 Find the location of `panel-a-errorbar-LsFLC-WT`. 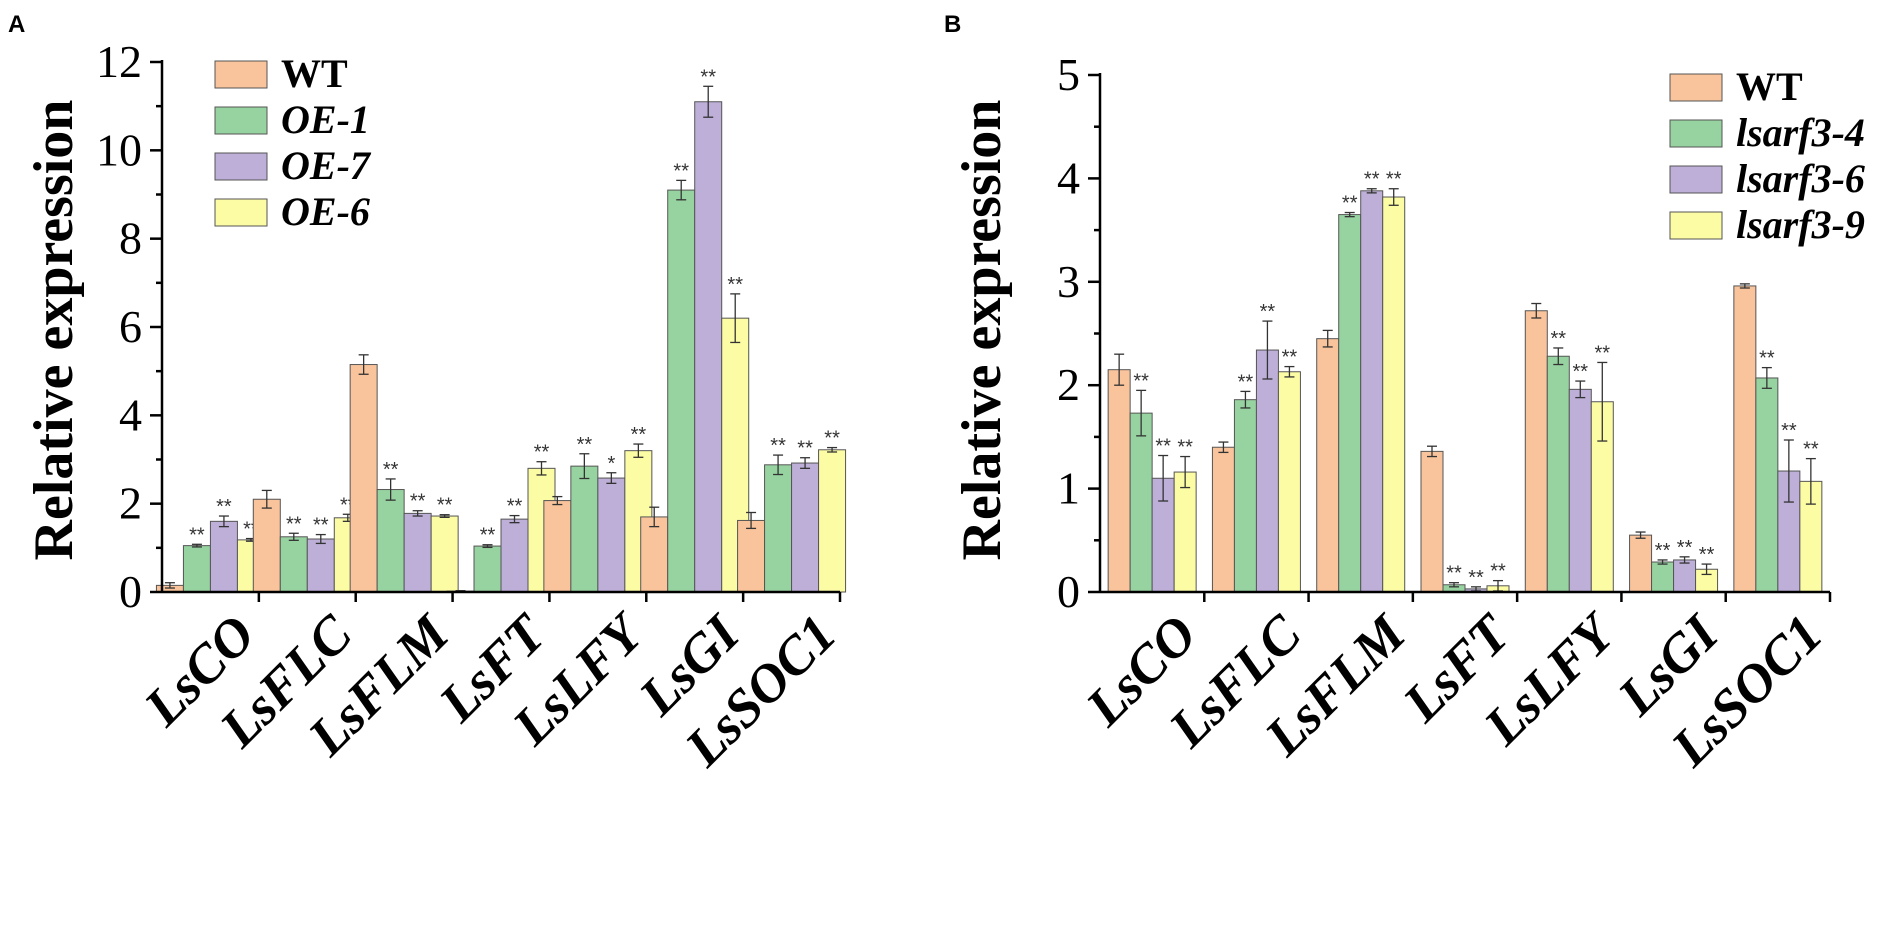

panel-a-errorbar-LsFLC-WT is located at coordinates (266, 499).